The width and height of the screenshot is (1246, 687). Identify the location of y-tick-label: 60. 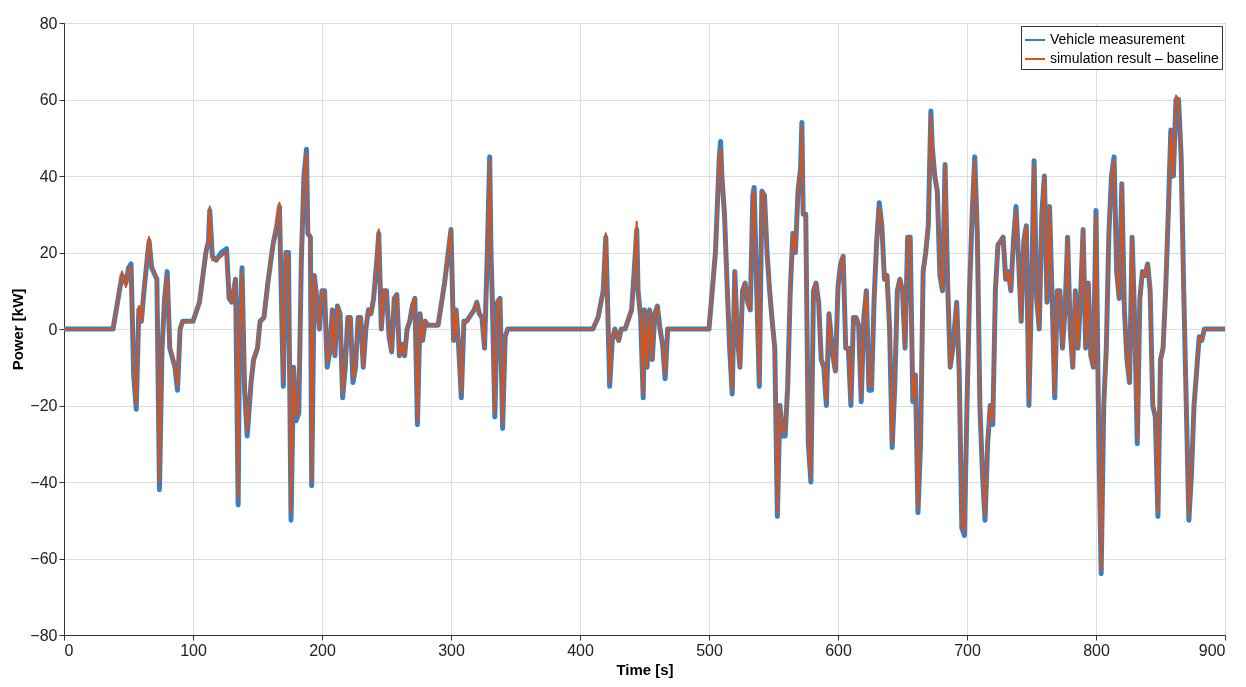
(48, 99).